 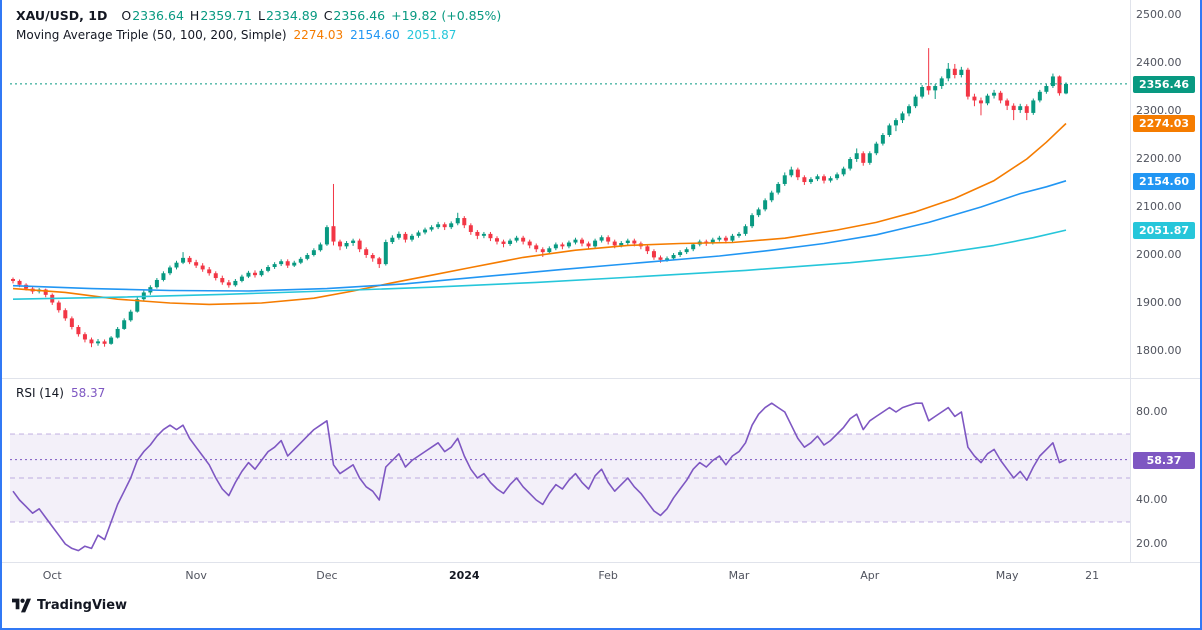 What do you see at coordinates (1152, 411) in the screenshot?
I see `rsi-tick-80.00: 80.00` at bounding box center [1152, 411].